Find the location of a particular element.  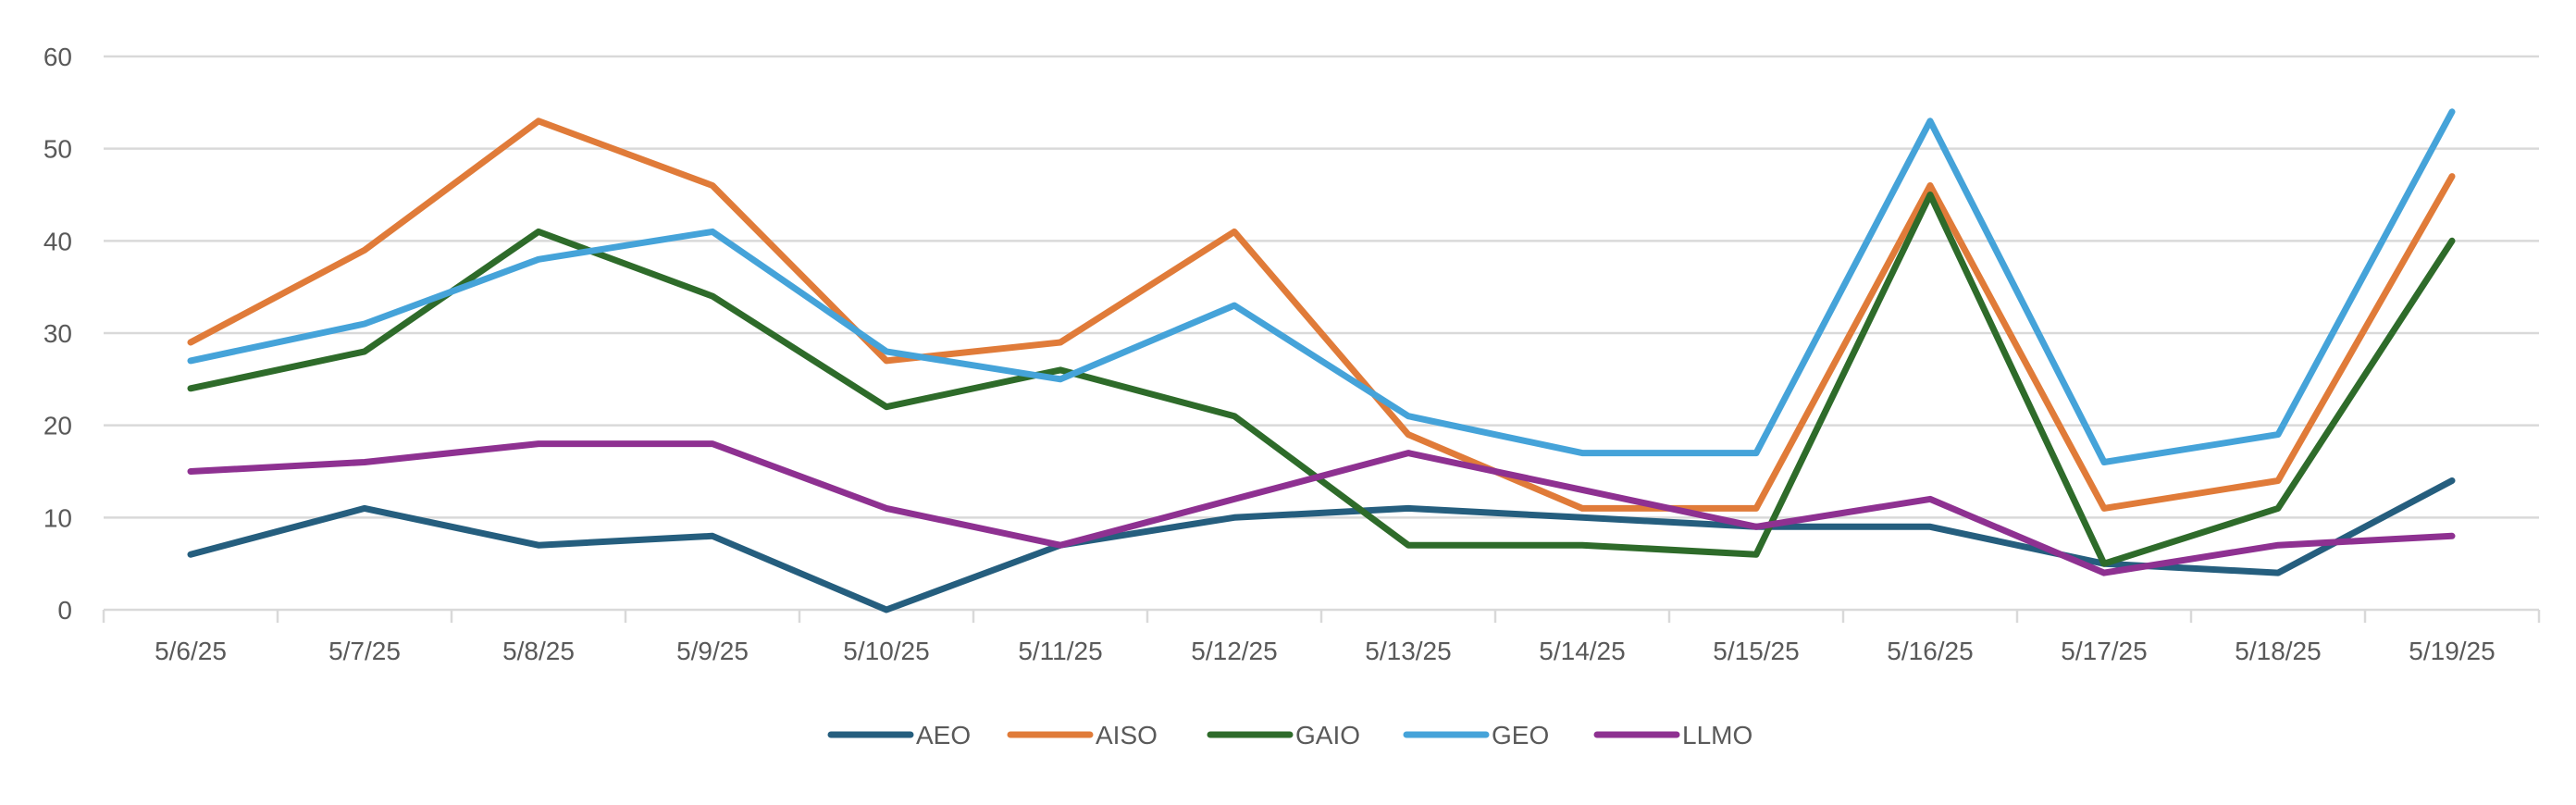

x-tick-label: 5/11/25 is located at coordinates (1060, 651).